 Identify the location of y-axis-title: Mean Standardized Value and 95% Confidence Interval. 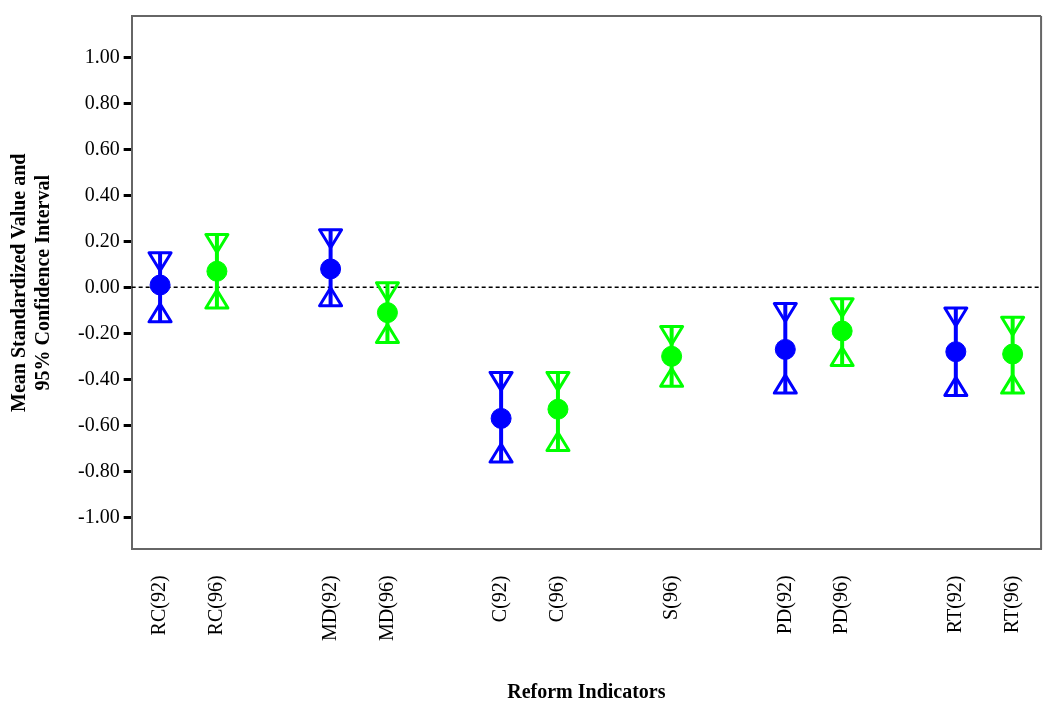
(30, 282).